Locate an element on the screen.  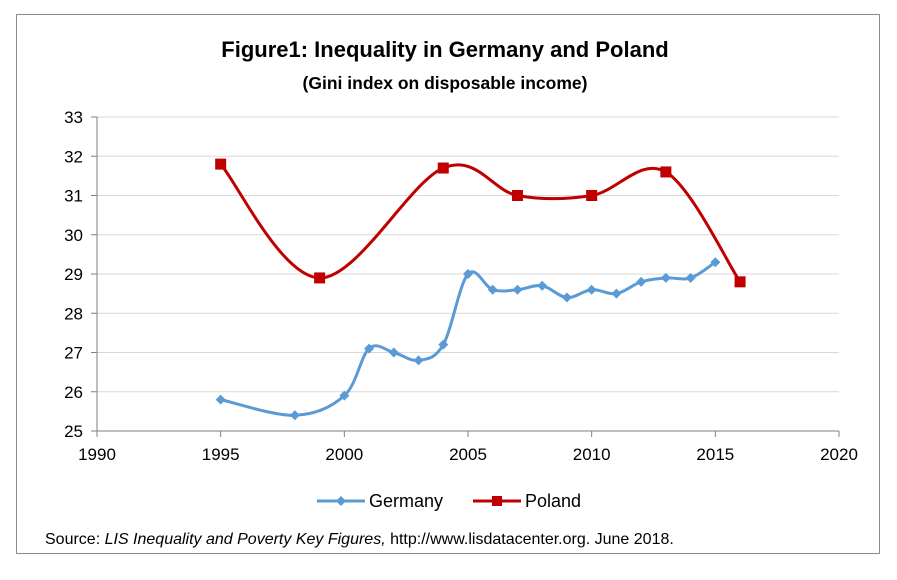
poland-point-2007 is located at coordinates (517, 195).